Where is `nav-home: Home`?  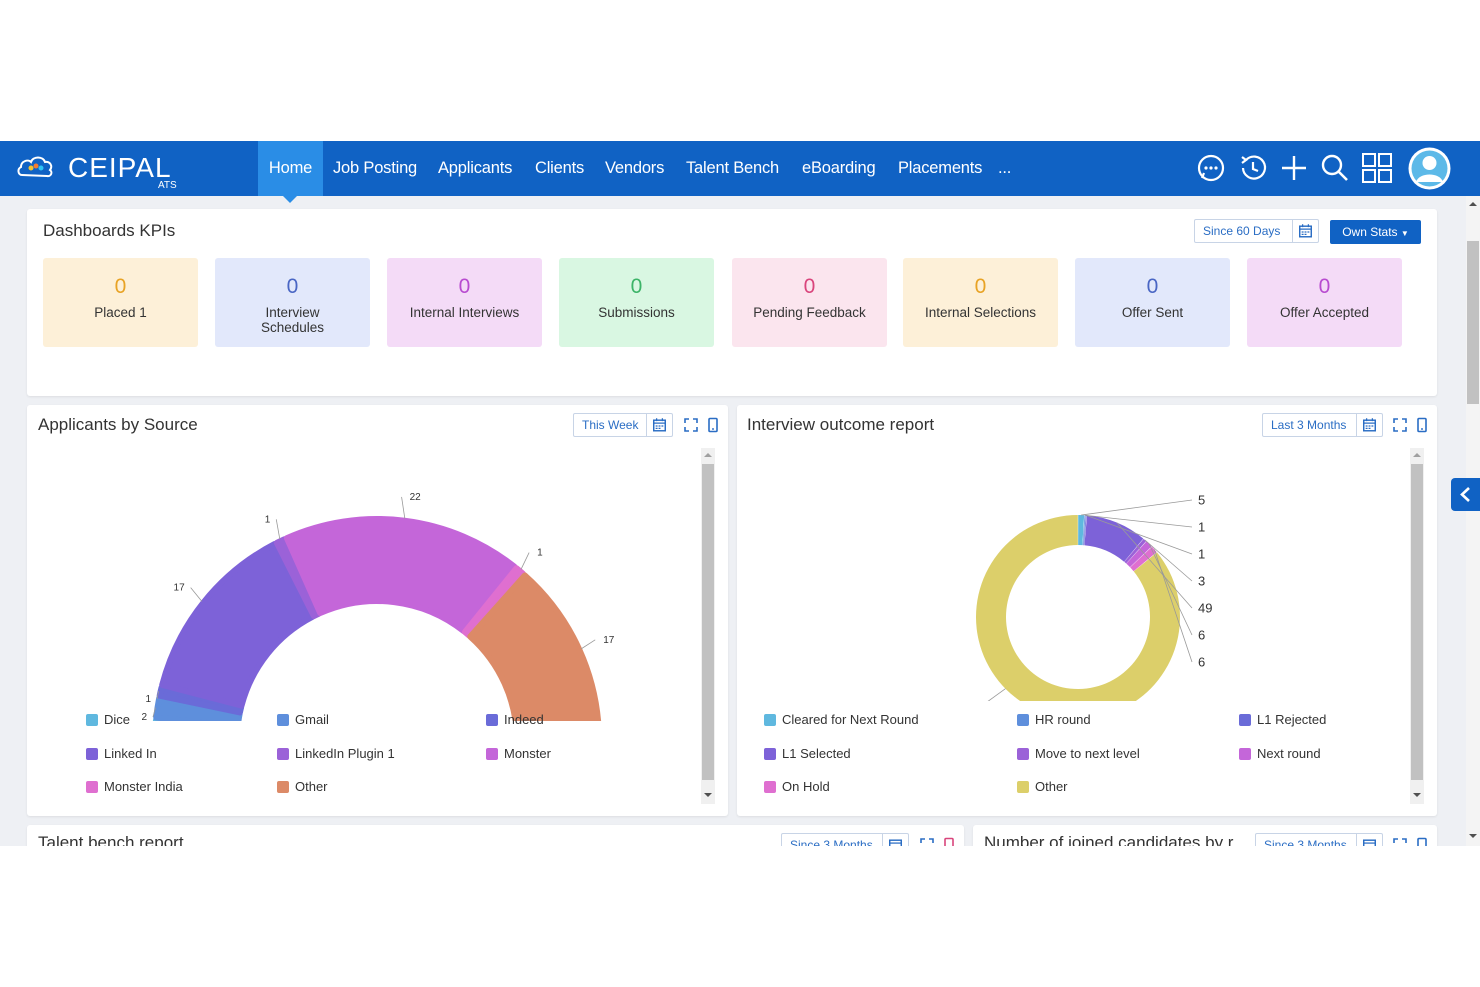
nav-home: Home is located at coordinates (290, 168).